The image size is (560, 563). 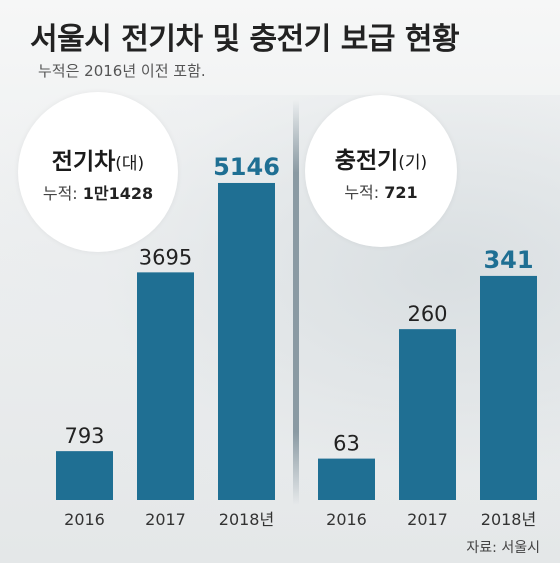 I want to click on charger-unit: (기), so click(x=413, y=163).